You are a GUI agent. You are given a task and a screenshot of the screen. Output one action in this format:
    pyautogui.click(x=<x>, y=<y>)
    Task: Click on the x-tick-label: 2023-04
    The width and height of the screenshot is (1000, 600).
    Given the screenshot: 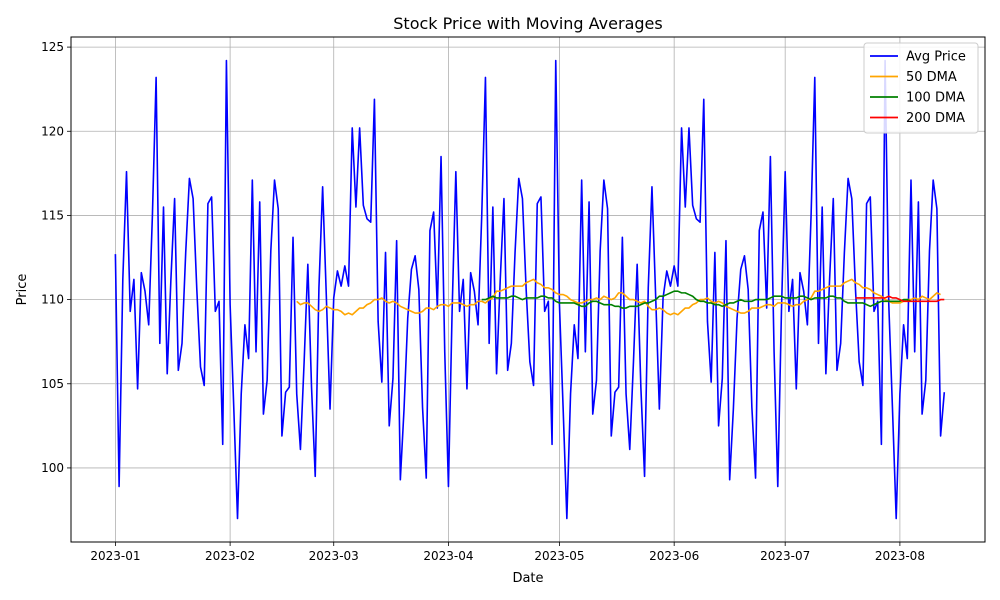 What is the action you would take?
    pyautogui.click(x=448, y=556)
    